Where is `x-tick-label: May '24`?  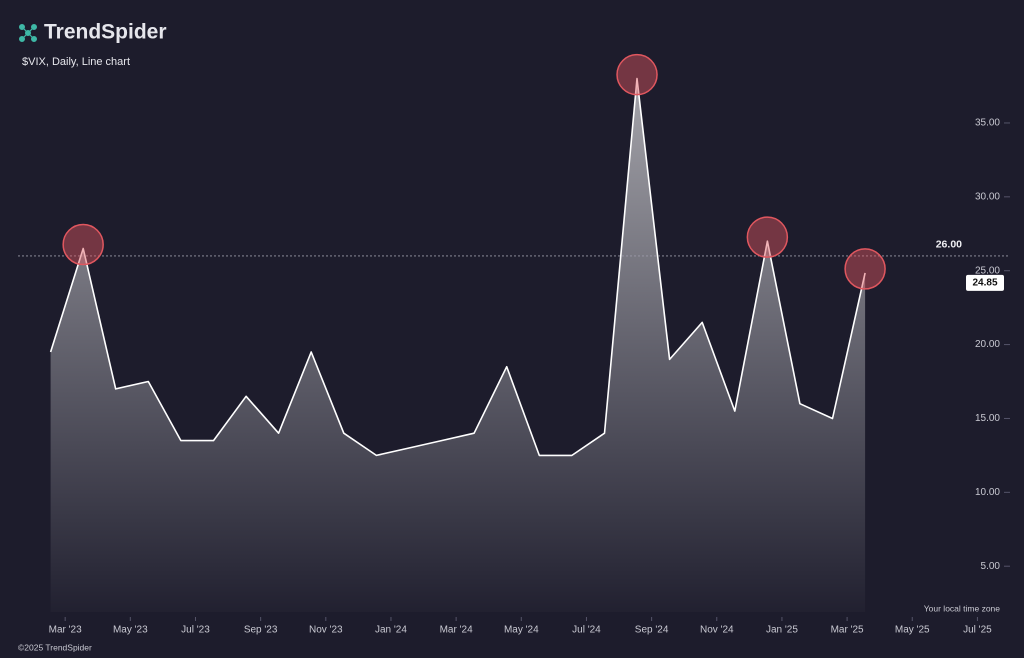
x-tick-label: May '24 is located at coordinates (521, 630).